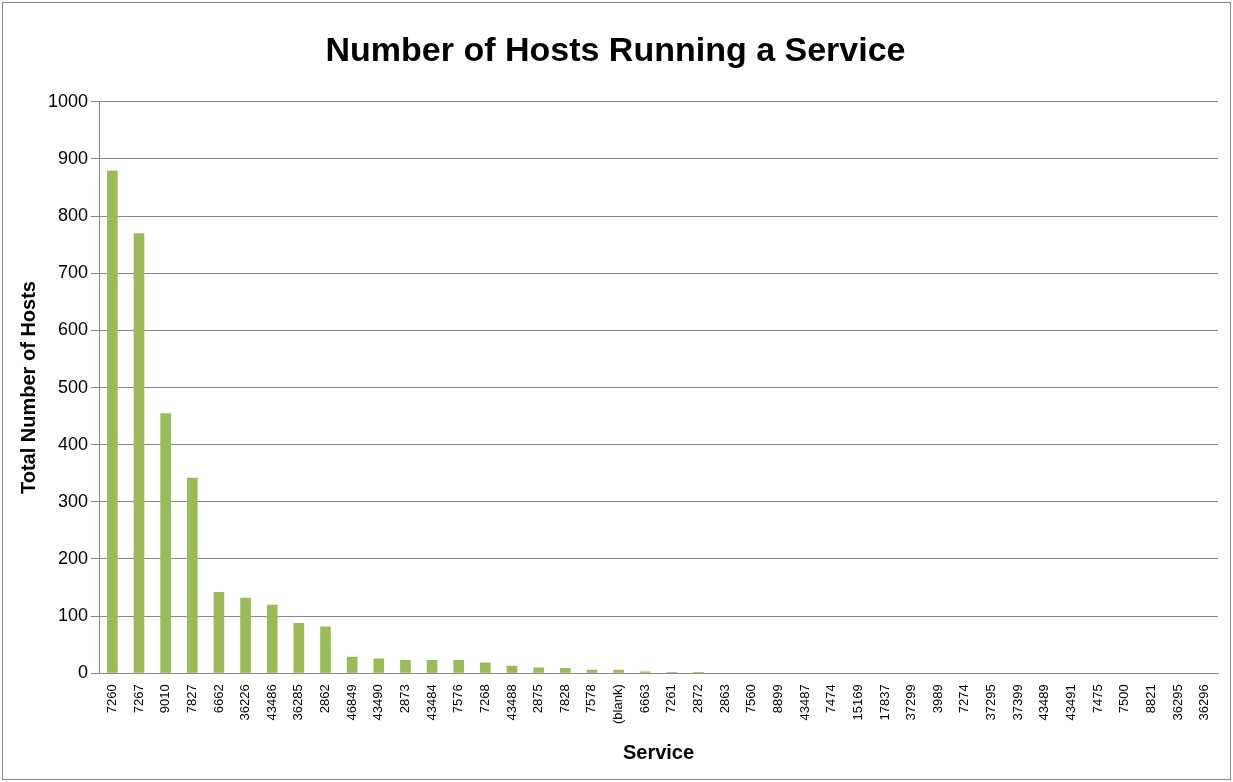  Describe the element at coordinates (644, 699) in the screenshot. I see `x-tick-label: 6663` at that location.